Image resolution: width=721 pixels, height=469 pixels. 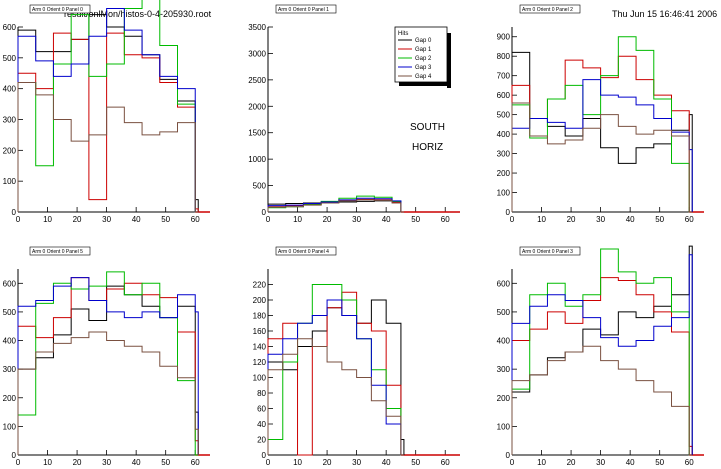 What do you see at coordinates (425, 84) in the screenshot?
I see `legend-shadow-bottom` at bounding box center [425, 84].